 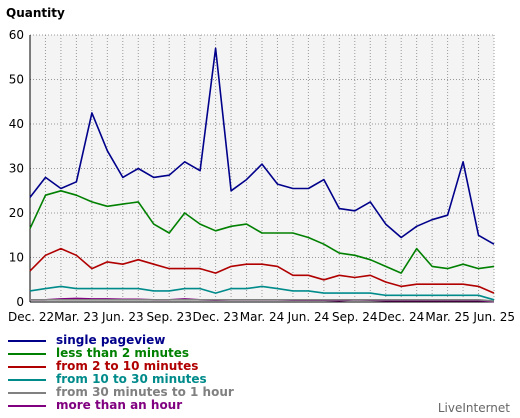 I want to click on legend-item: from 2 to 10 minutes, so click(x=121, y=366).